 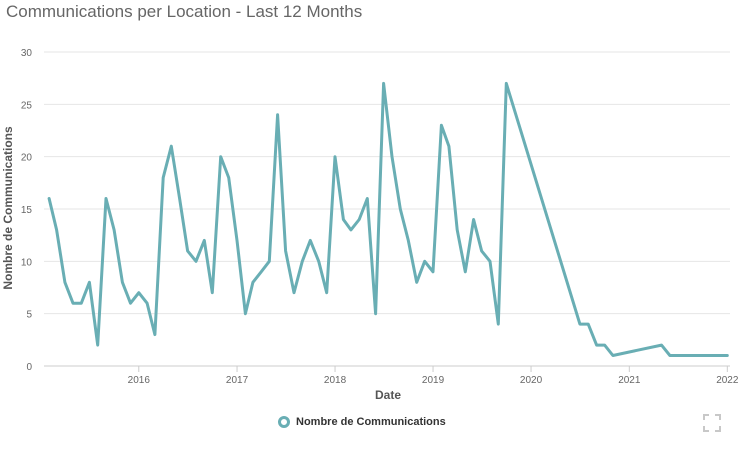 I want to click on fullscreen-icon-svg, so click(x=712, y=423).